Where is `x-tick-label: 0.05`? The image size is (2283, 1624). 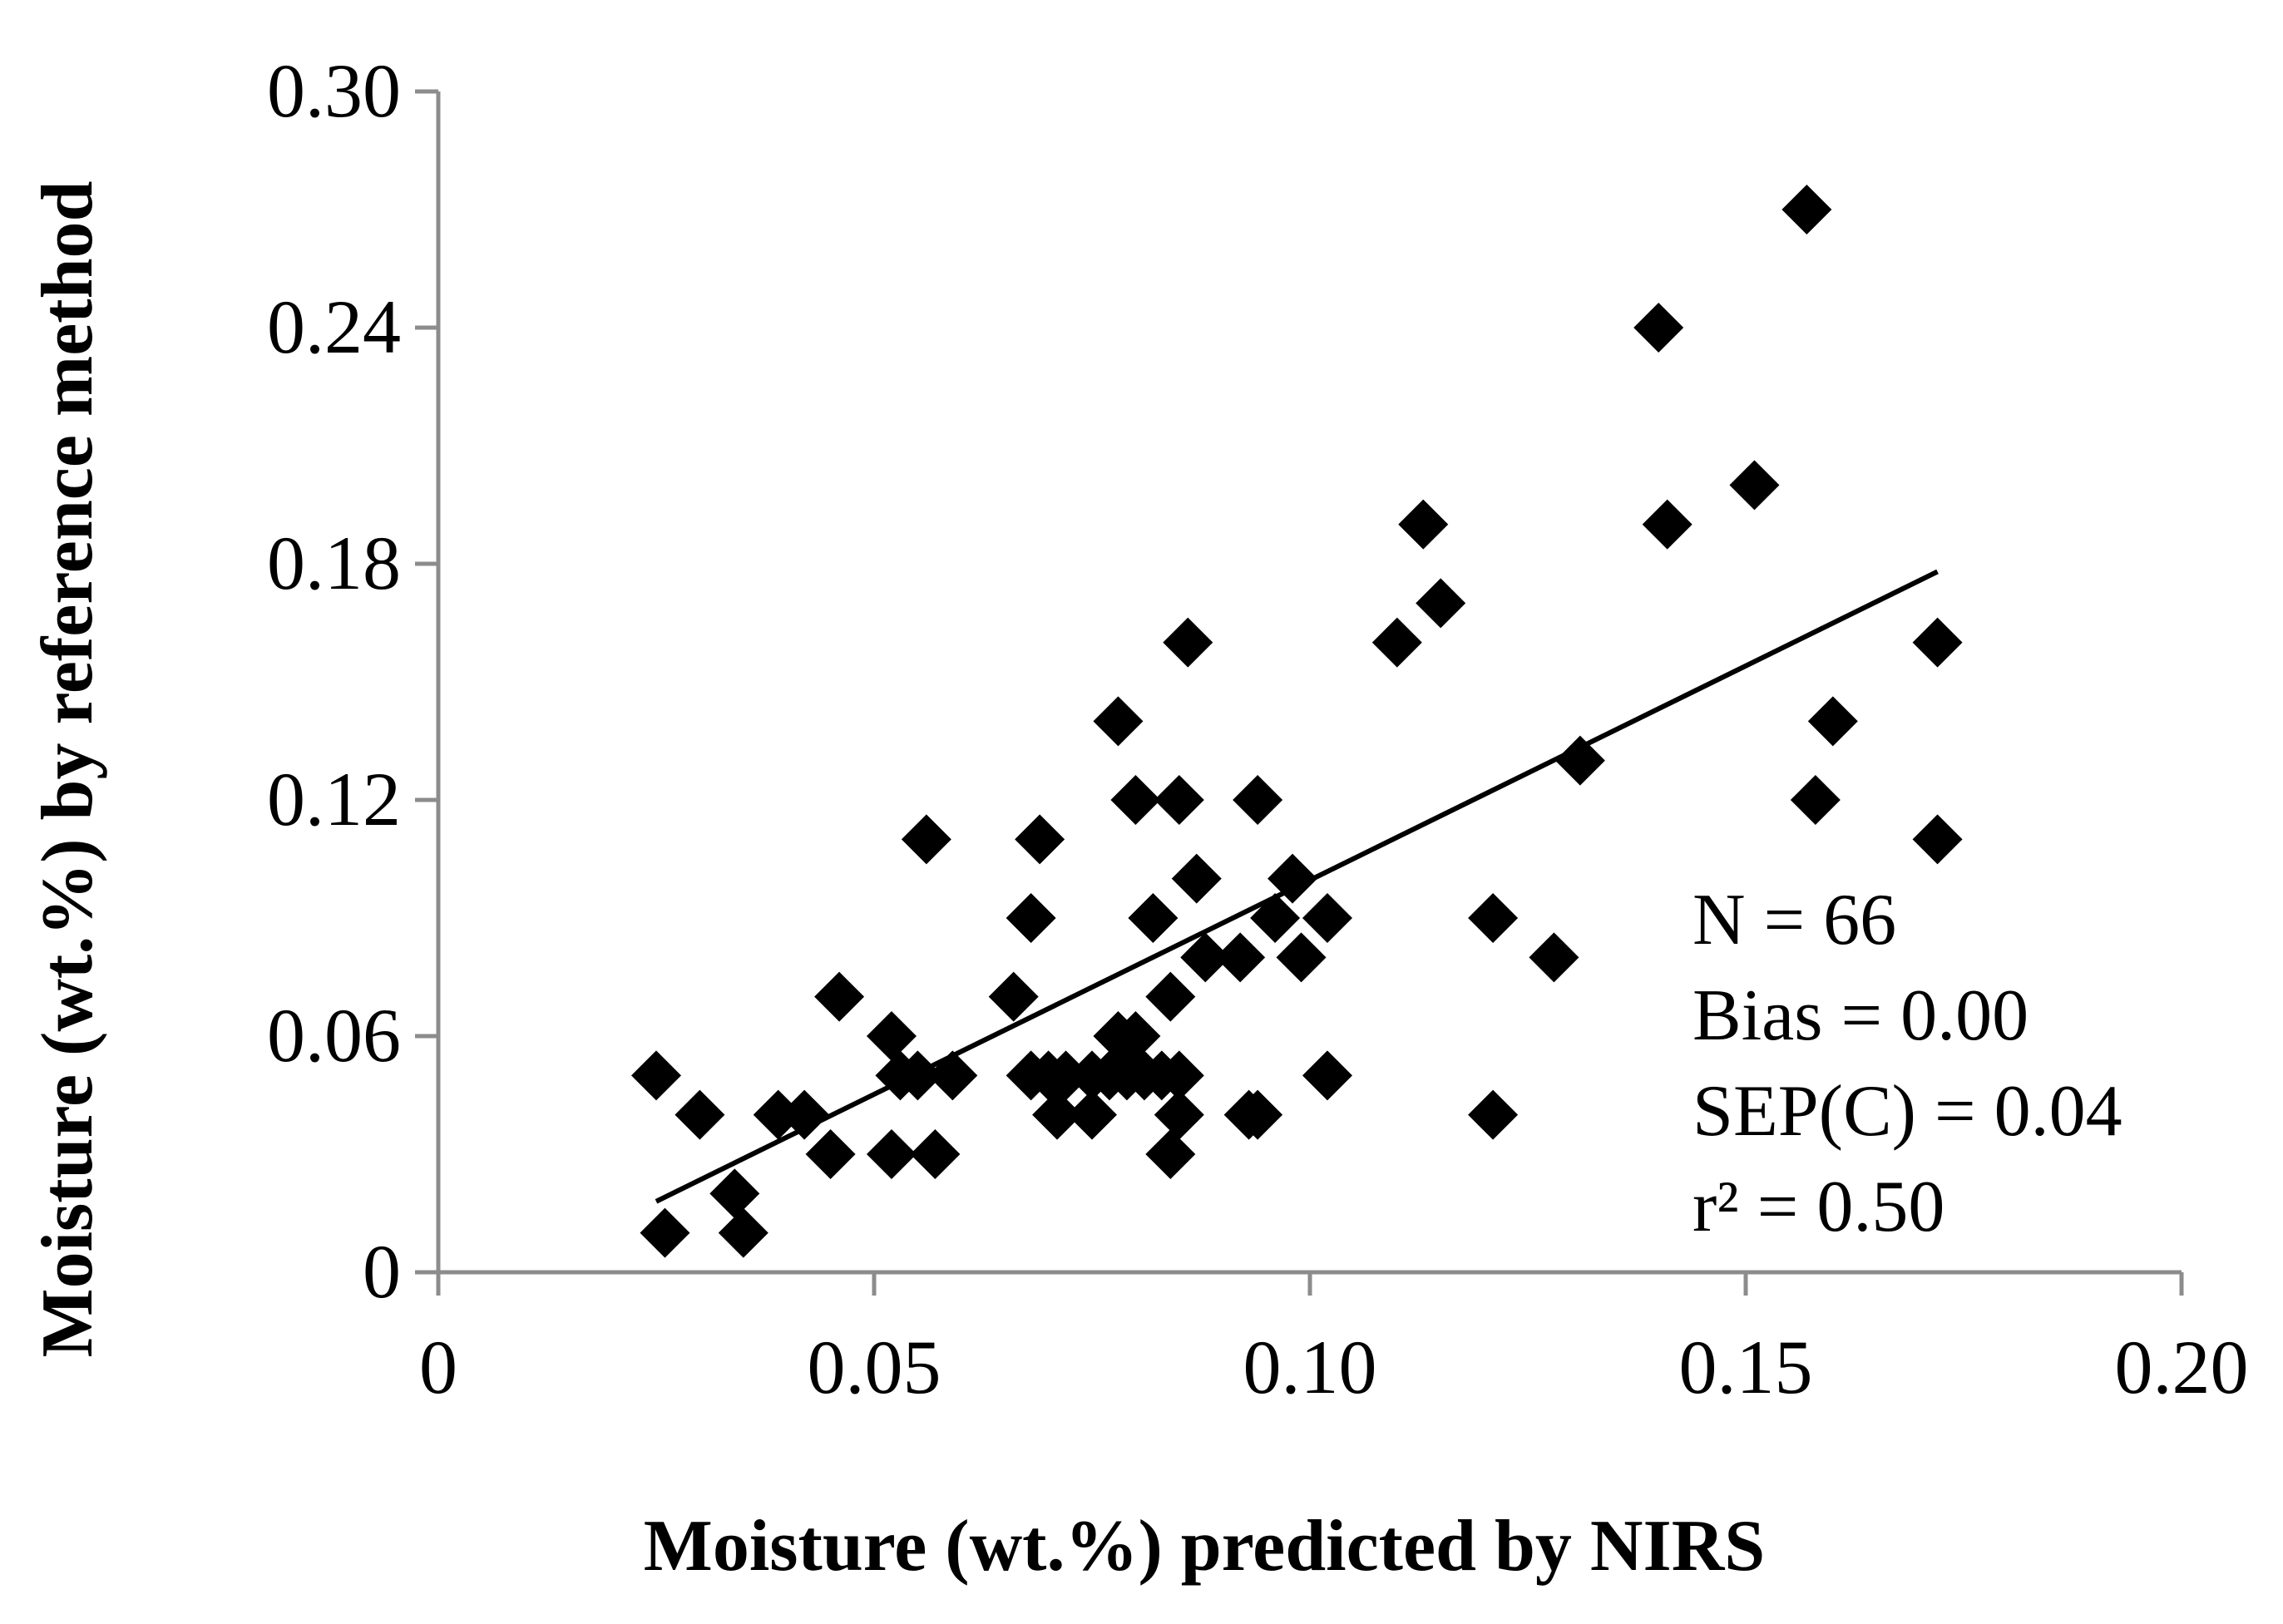
x-tick-label: 0.05 is located at coordinates (874, 1367).